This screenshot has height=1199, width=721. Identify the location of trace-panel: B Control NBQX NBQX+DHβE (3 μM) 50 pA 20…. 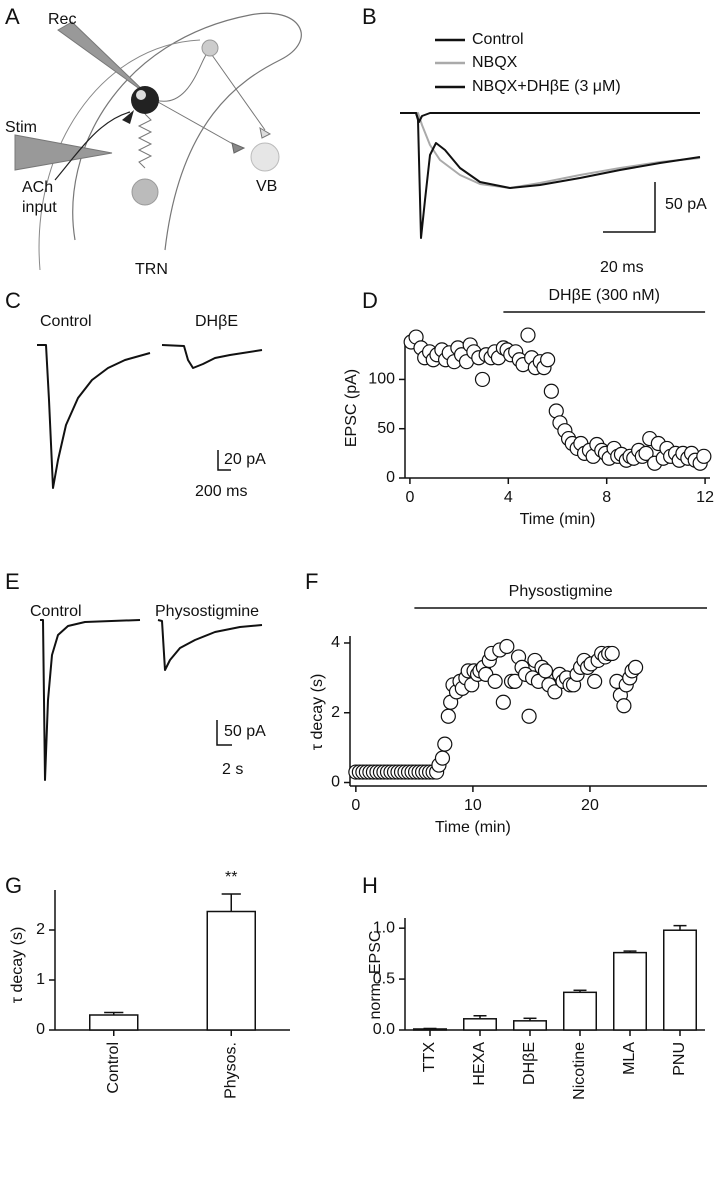
(534, 140).